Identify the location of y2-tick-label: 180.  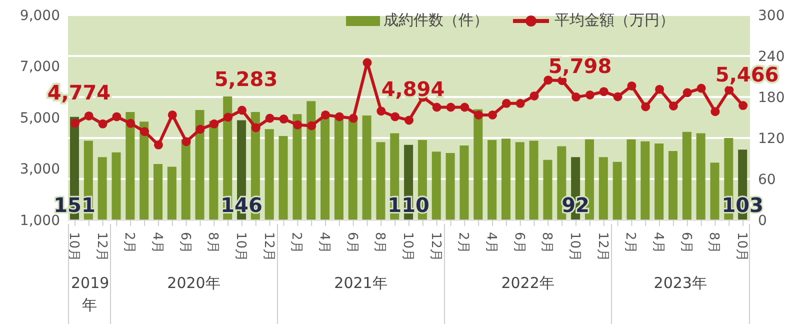
(771, 98).